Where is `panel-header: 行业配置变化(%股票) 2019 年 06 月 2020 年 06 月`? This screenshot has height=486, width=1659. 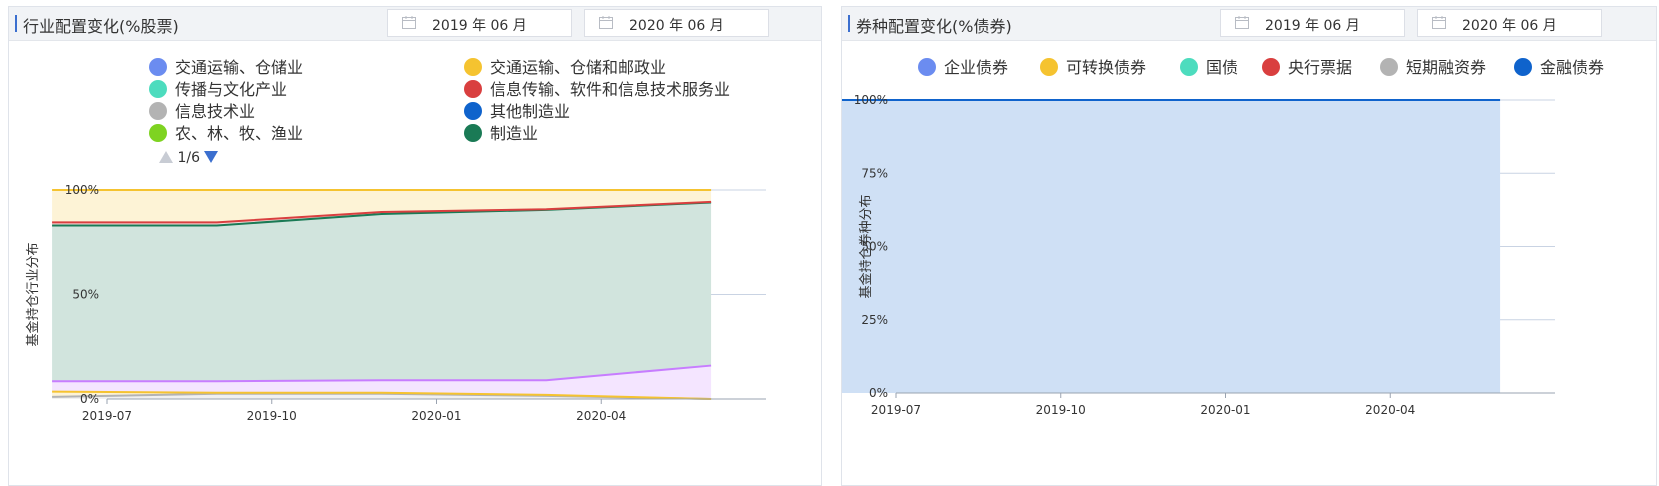
panel-header: 行业配置变化(%股票) 2019 年 06 月 2020 年 06 月 is located at coordinates (415, 24).